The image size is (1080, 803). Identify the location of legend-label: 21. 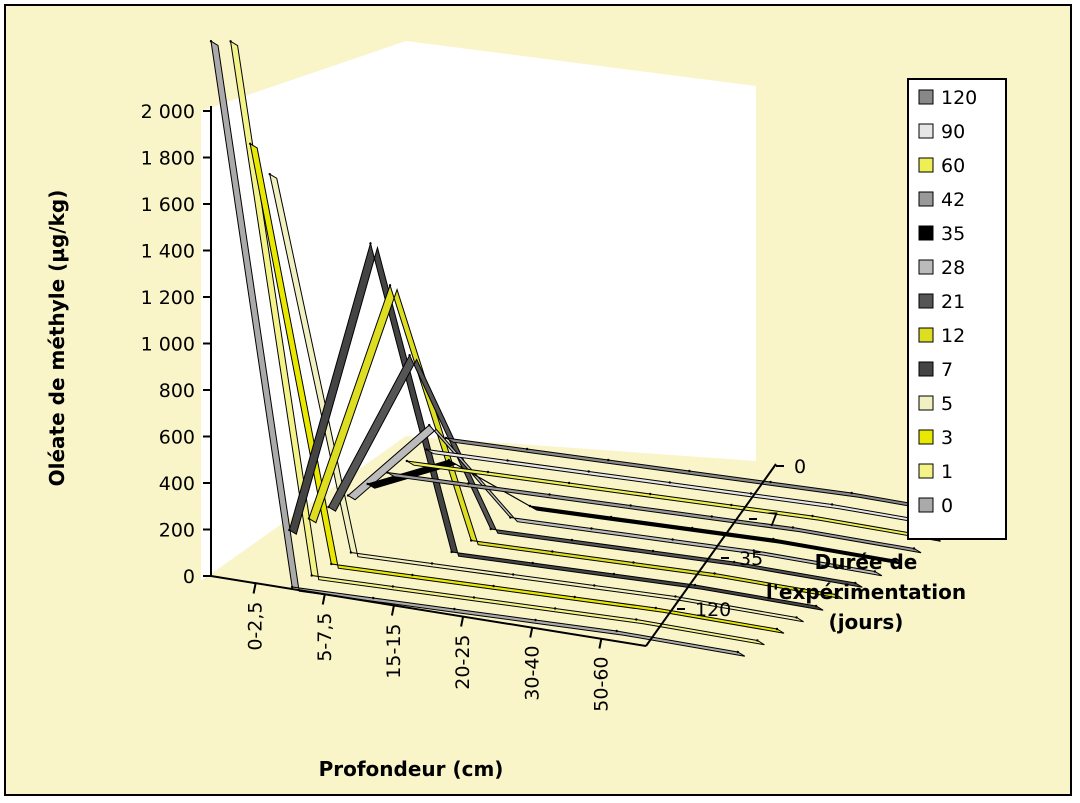
(953, 302).